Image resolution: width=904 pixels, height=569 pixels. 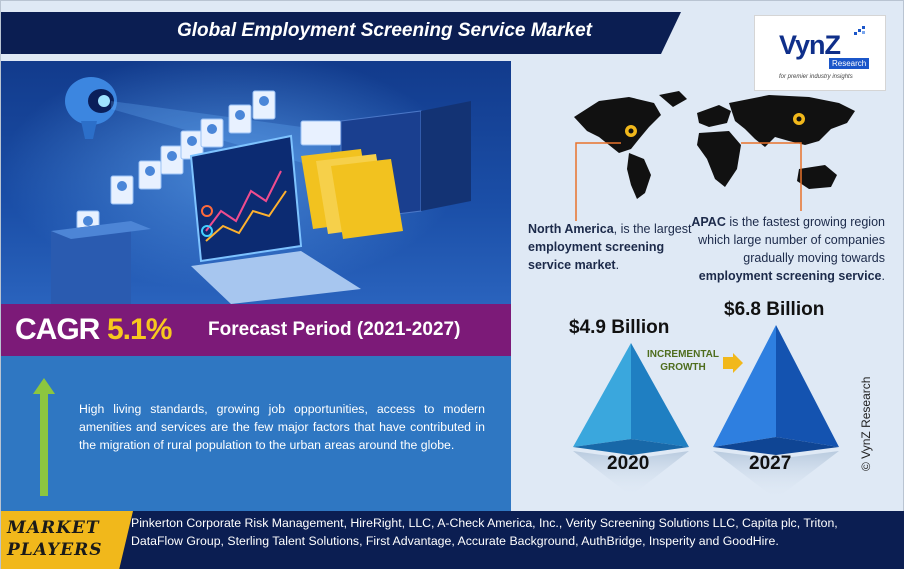 I want to click on market-players-label-box: MARKET PLAYERS, so click(x=67, y=540).